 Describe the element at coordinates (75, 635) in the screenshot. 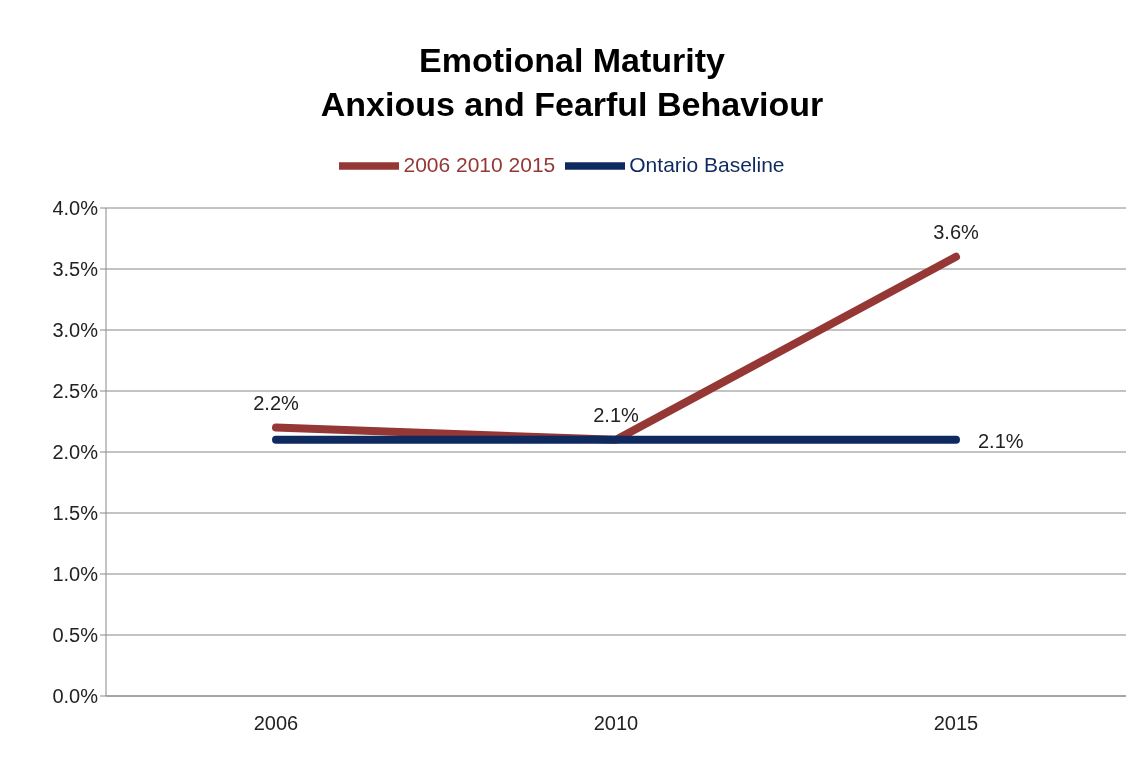

I see `y-tick-label: 0.5%` at that location.